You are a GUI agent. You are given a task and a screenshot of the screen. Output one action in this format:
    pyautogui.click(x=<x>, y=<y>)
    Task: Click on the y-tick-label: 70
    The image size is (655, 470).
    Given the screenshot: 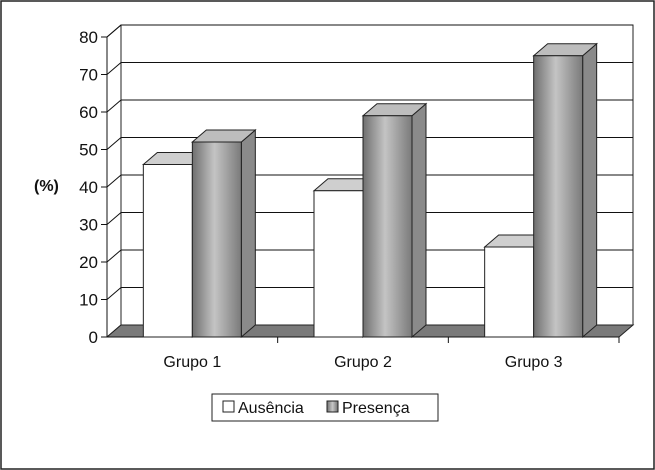 What is the action you would take?
    pyautogui.click(x=88, y=75)
    